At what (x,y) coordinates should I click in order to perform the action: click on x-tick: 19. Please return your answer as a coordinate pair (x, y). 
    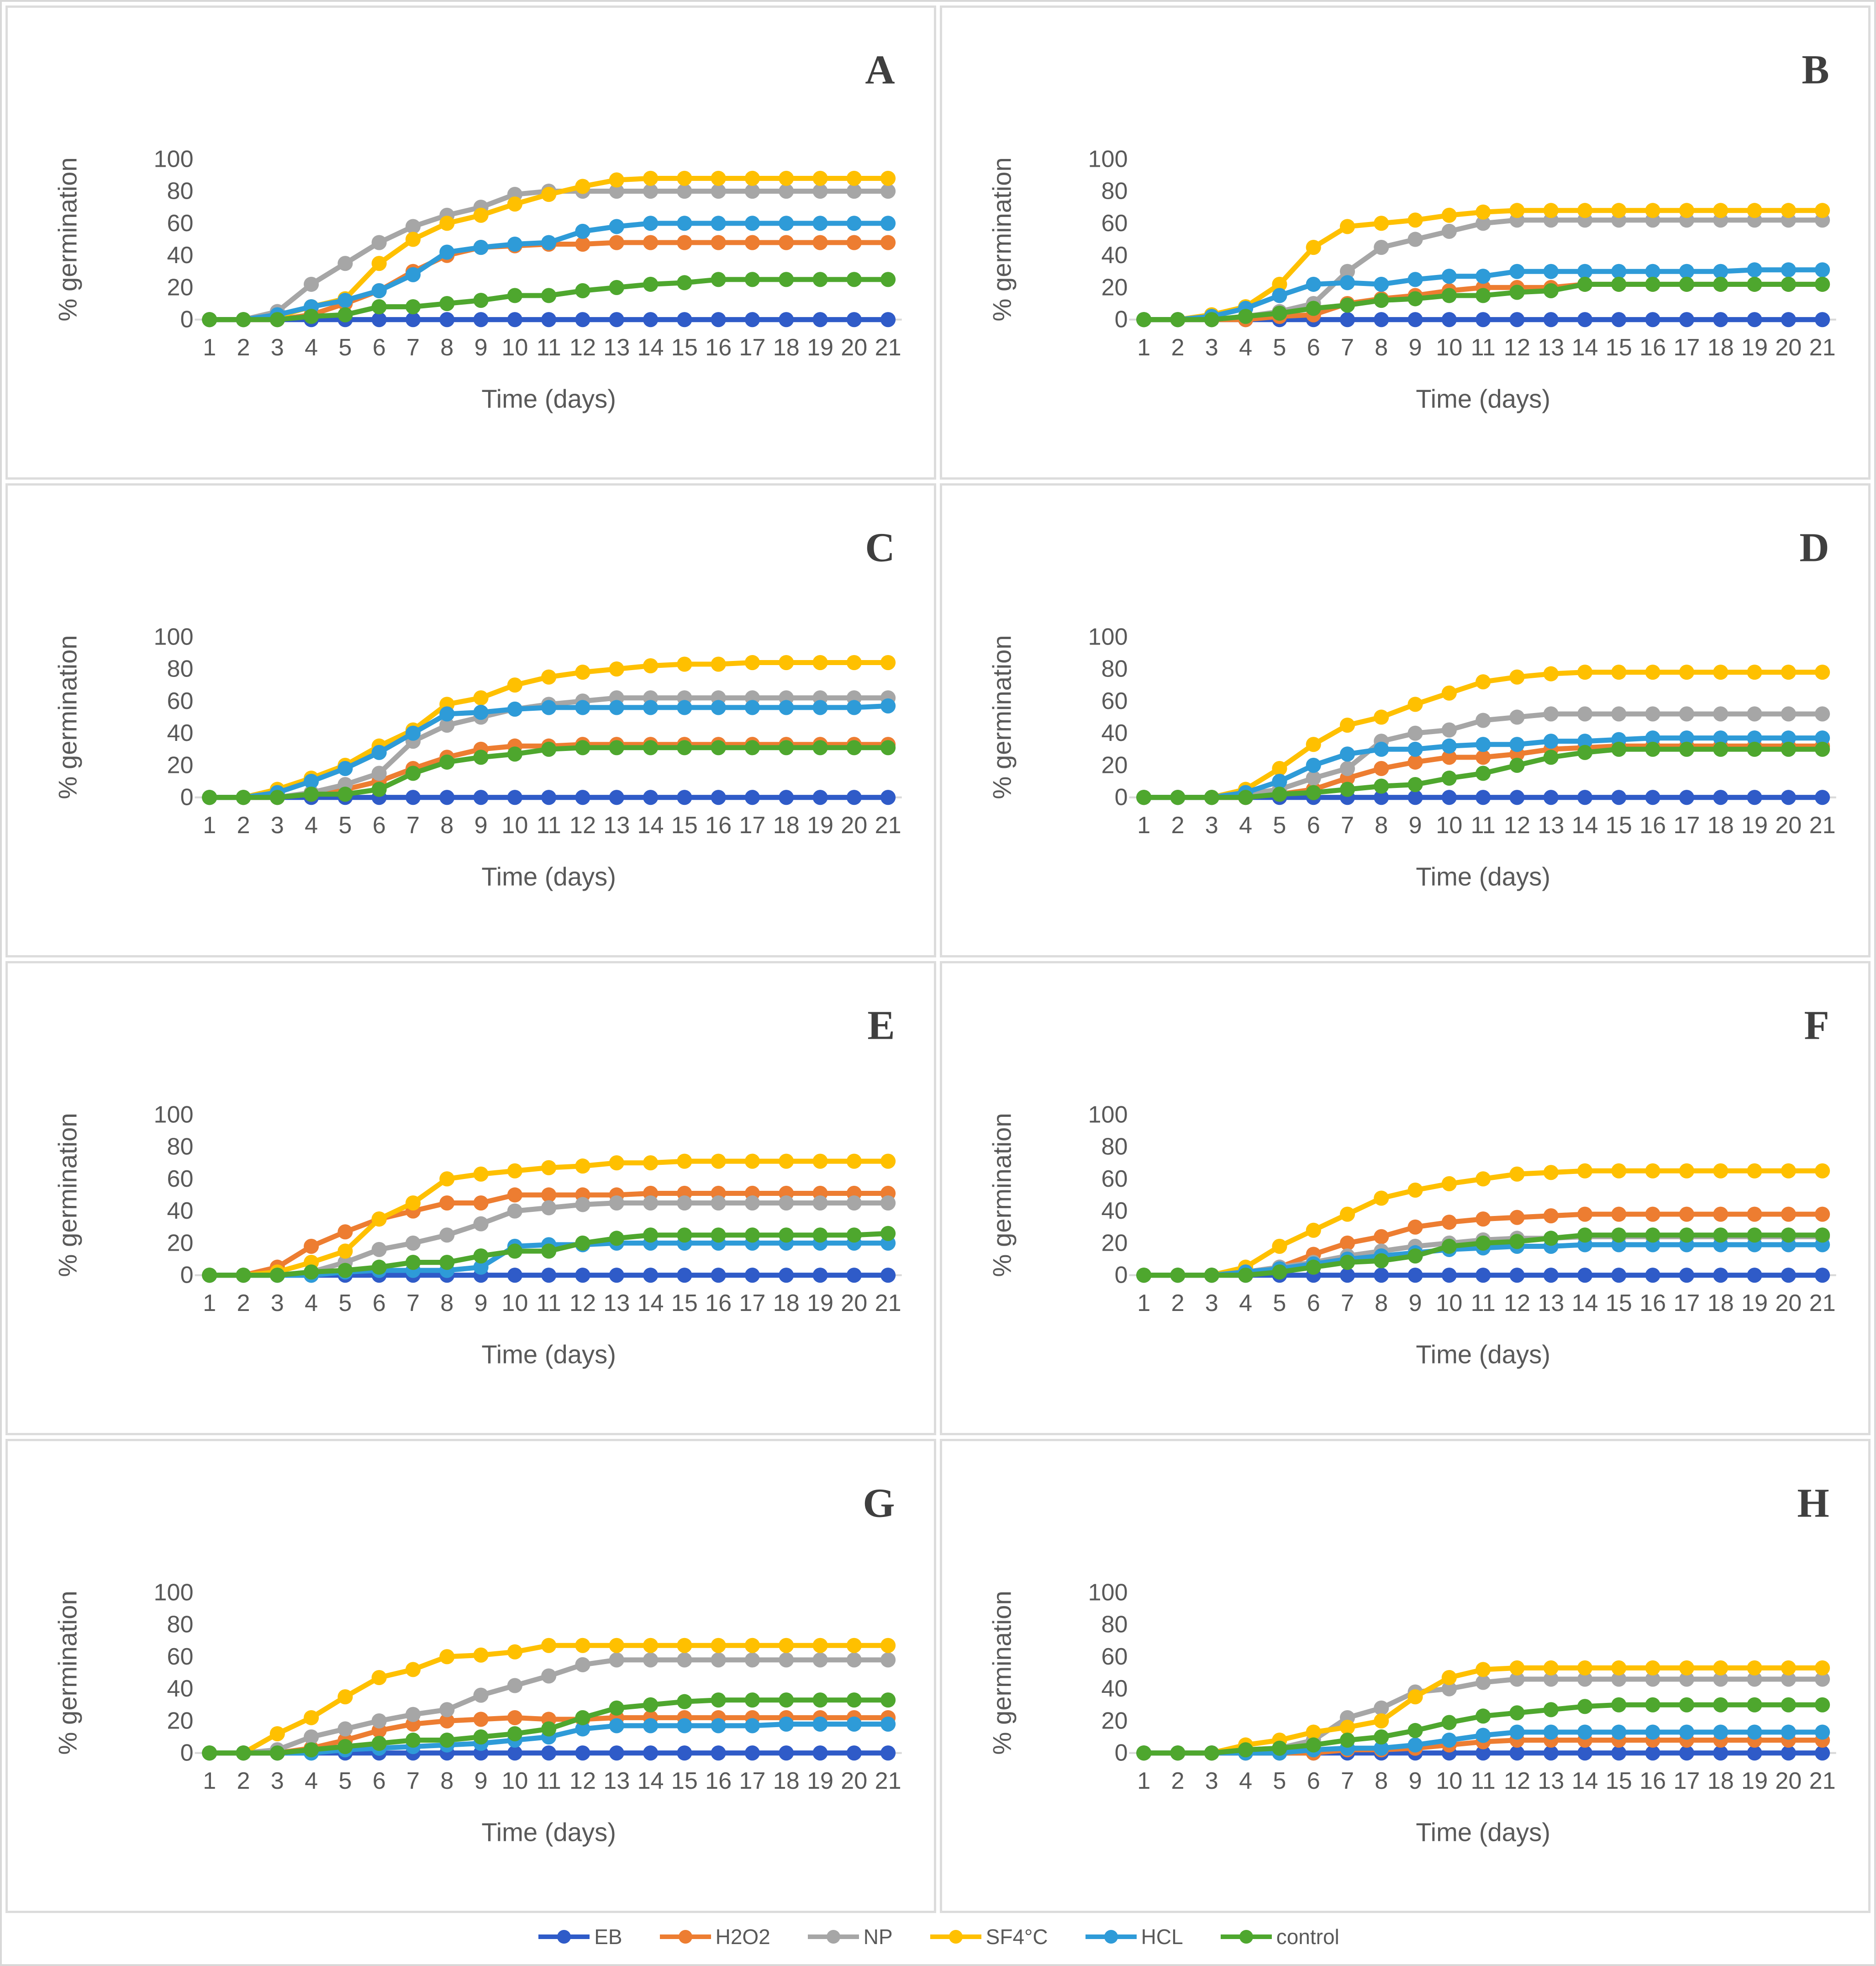
    Looking at the image, I should click on (820, 347).